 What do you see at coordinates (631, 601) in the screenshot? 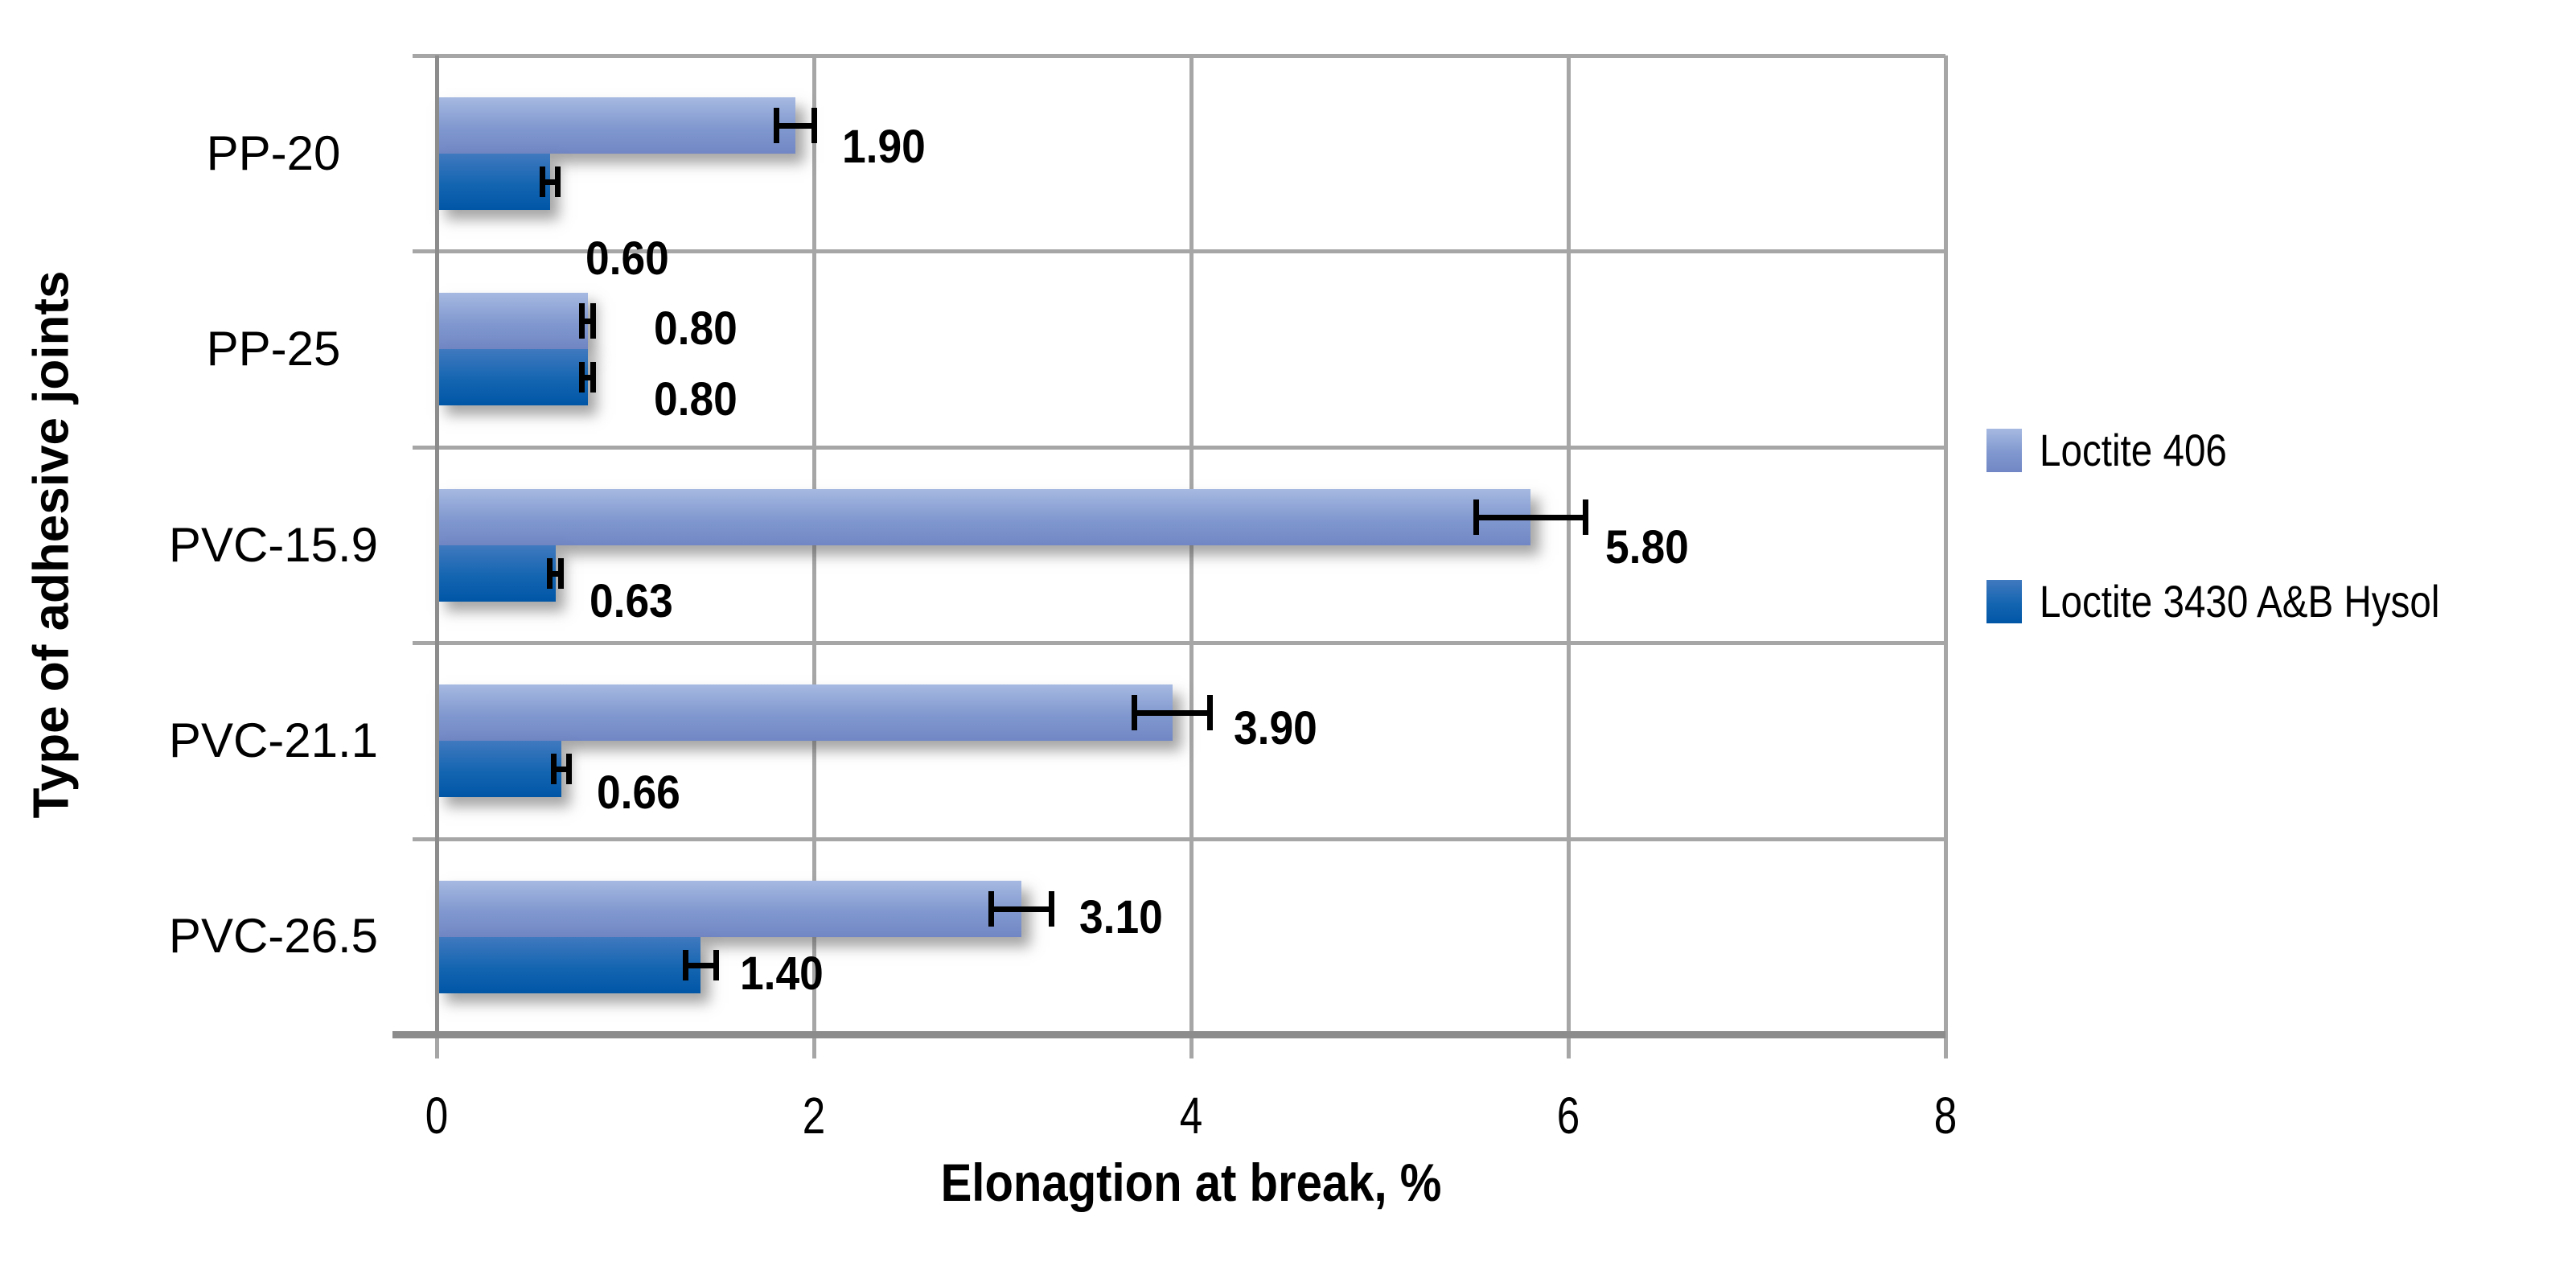
I see `bar-value-label: 0.63` at bounding box center [631, 601].